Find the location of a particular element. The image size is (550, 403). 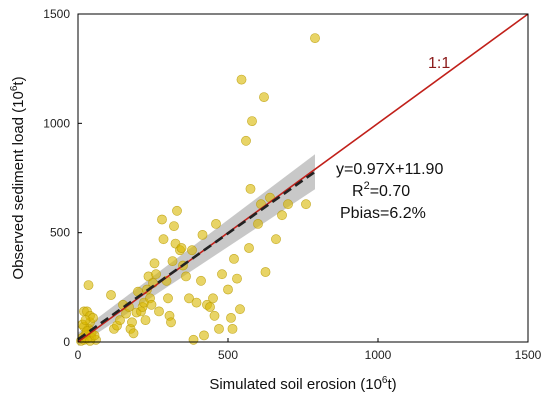

pbias: Pbias=6.2% is located at coordinates (383, 213).